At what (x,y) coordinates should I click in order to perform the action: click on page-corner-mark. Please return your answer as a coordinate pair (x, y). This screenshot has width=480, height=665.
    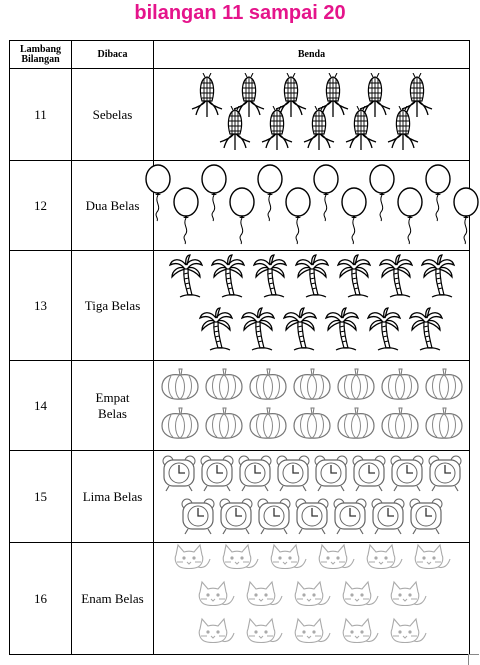
    Looking at the image, I should click on (473, 659).